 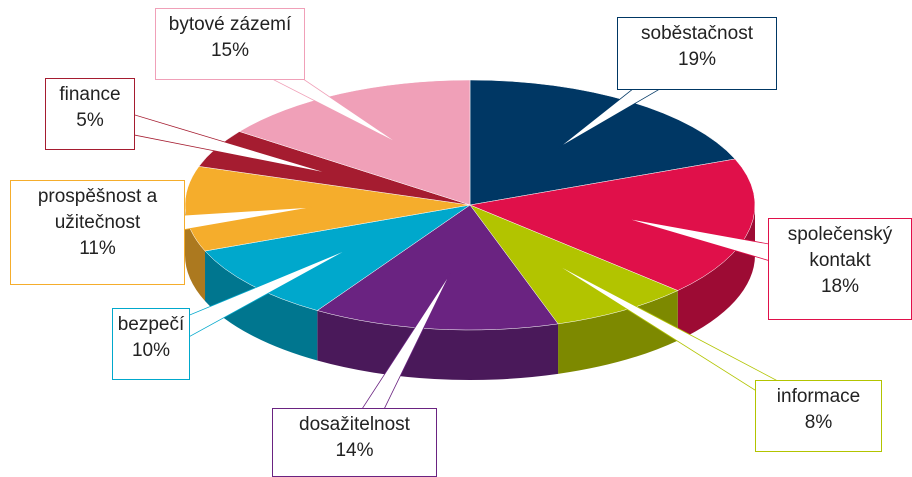 I want to click on label-box: prospěšnost a užitečnost 11%, so click(x=97, y=232).